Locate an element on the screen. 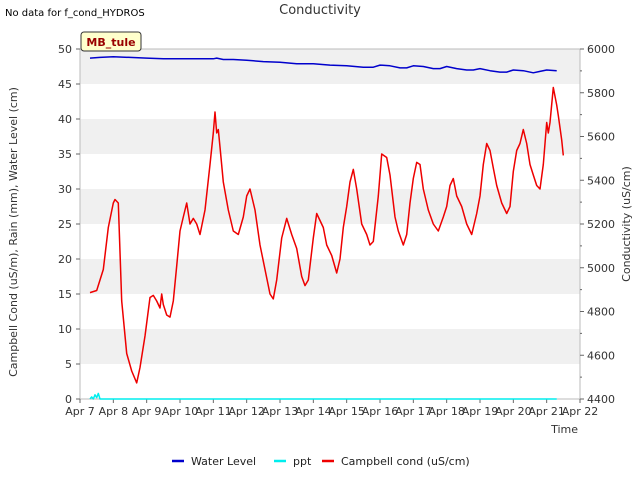 The height and width of the screenshot is (480, 640). y-right-tick-label: 5600 is located at coordinates (601, 137).